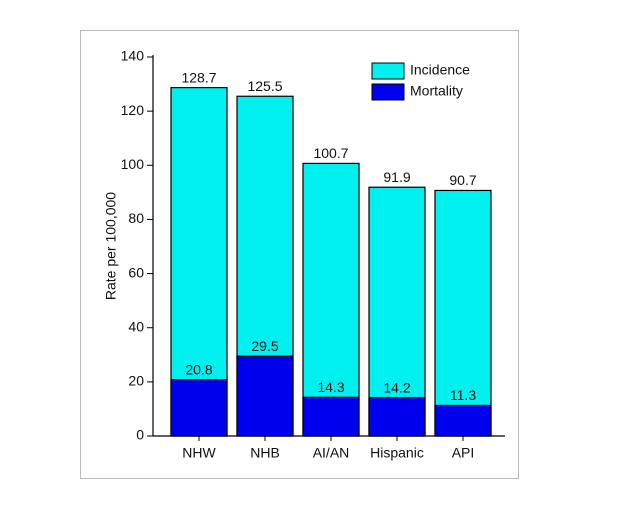  Describe the element at coordinates (462, 180) in the screenshot. I see `value-label: 90.7` at that location.